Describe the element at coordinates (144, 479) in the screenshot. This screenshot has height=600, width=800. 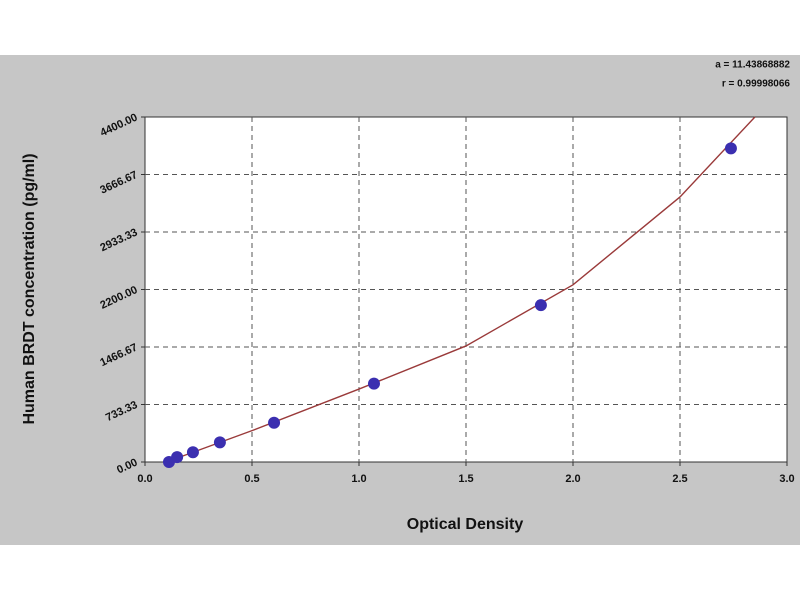
I see `x-tick-label: 0.0` at that location.